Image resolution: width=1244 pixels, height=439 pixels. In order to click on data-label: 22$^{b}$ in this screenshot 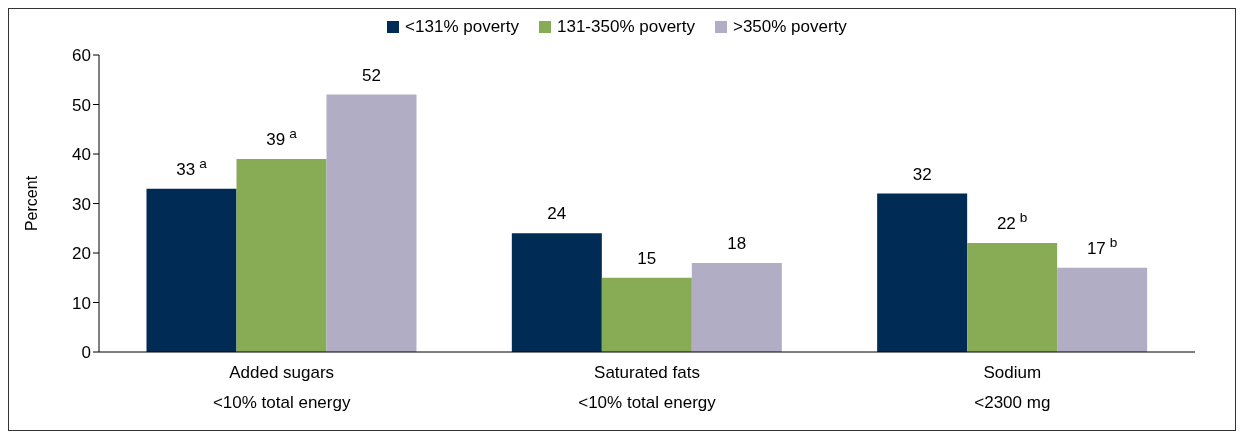, I will do `click(1012, 221)`.